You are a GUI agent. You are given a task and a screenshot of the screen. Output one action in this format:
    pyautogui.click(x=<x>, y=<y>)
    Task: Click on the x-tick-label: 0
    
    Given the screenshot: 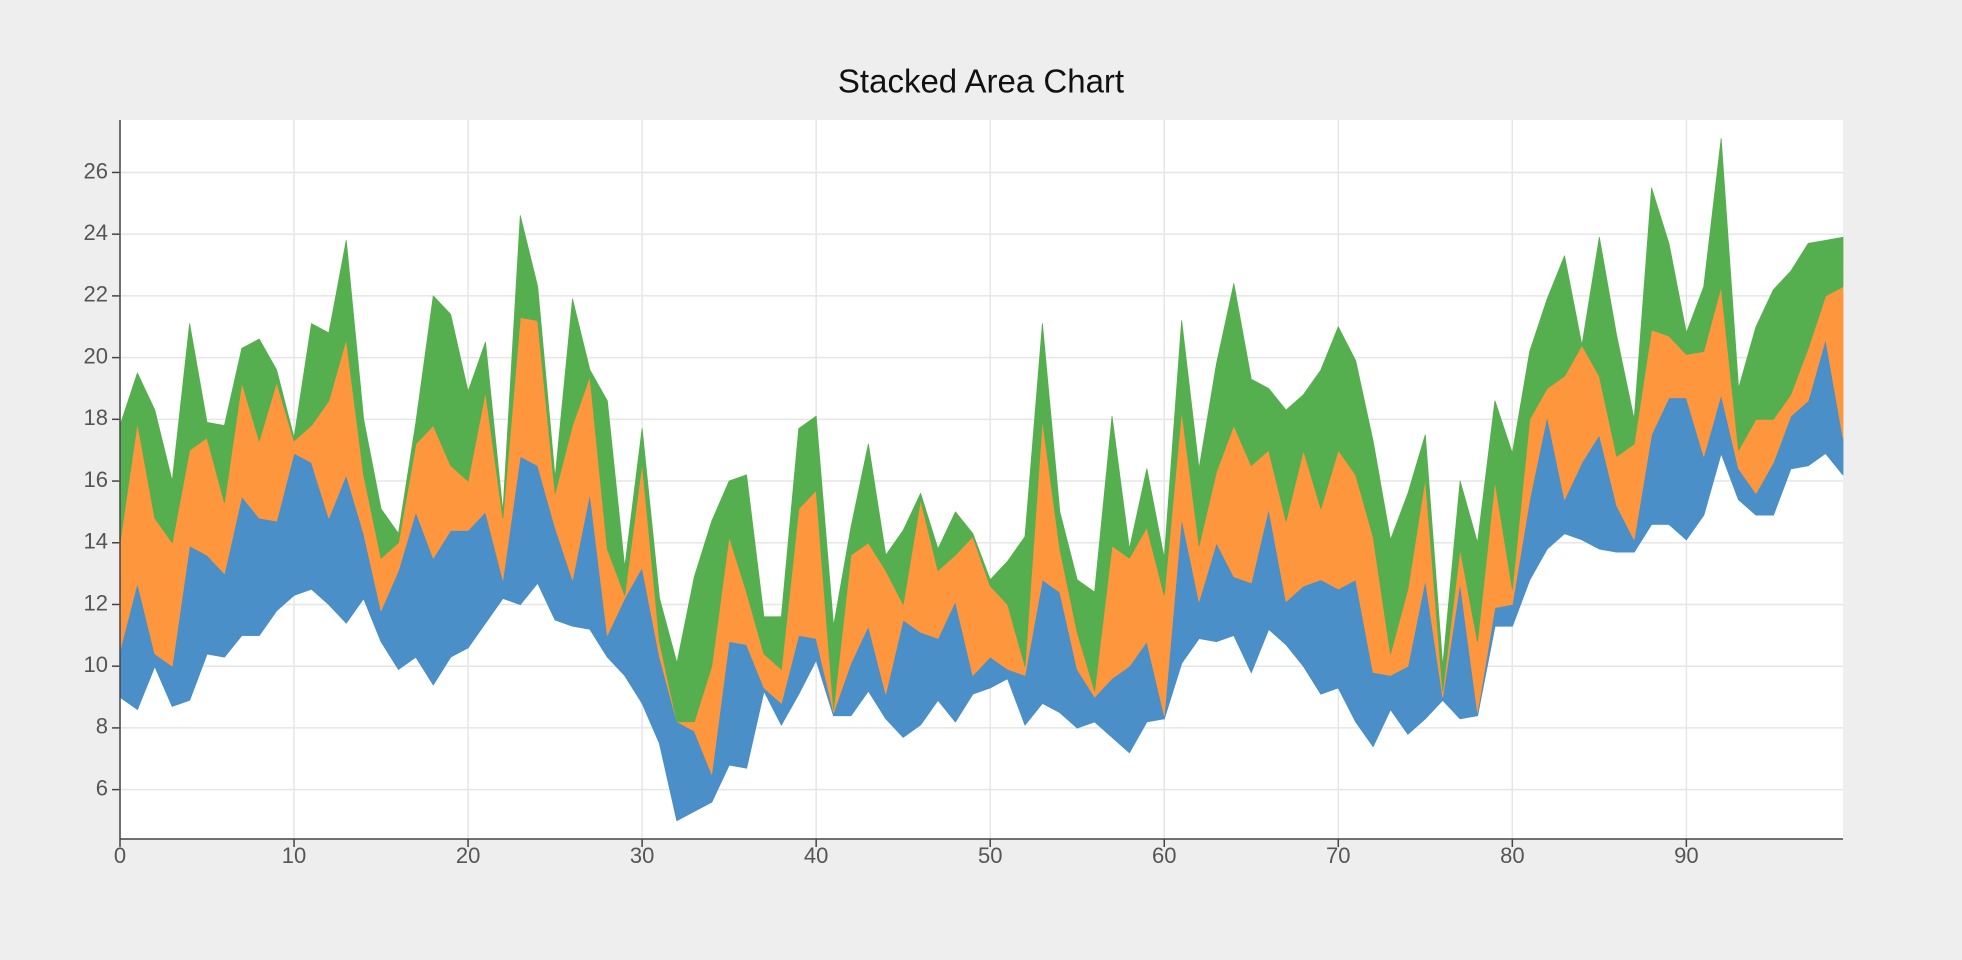 What is the action you would take?
    pyautogui.click(x=120, y=855)
    